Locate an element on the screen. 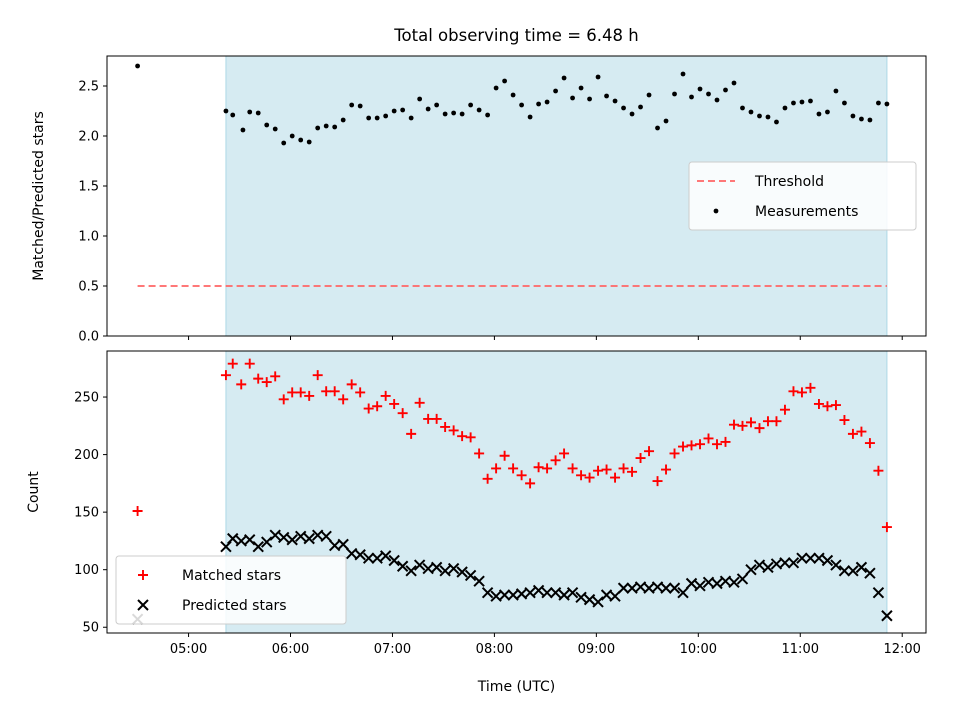  legend-label: Measurements is located at coordinates (806, 212).